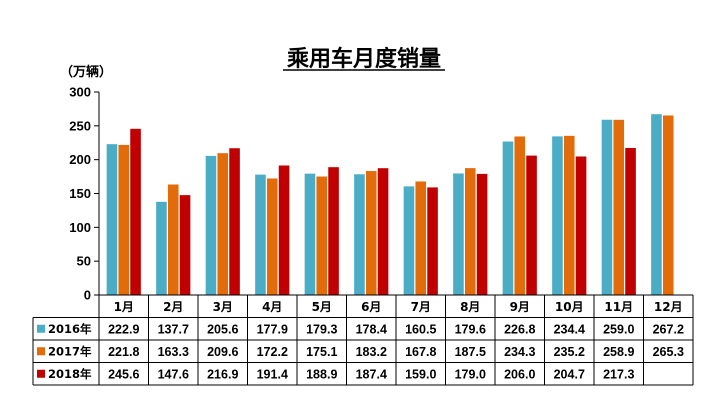 The image size is (721, 404). Describe the element at coordinates (80, 227) in the screenshot. I see `y-tick-label: 100` at that location.